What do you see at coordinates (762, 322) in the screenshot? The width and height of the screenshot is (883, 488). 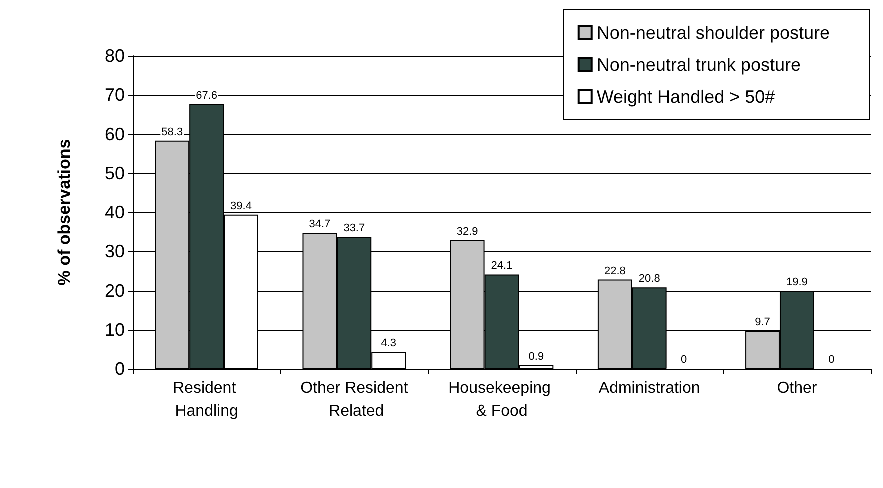 I see `data-label: 9.7` at bounding box center [762, 322].